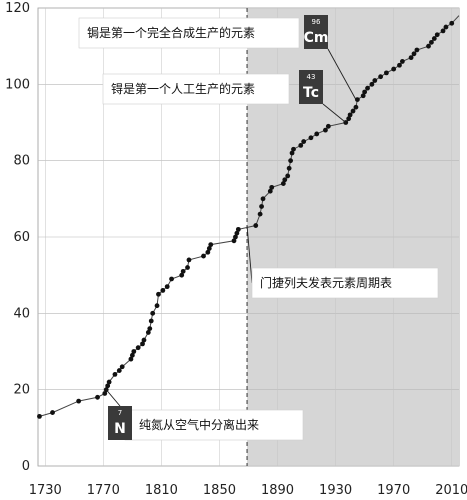 This screenshot has width=467, height=500. Describe the element at coordinates (311, 77) in the screenshot. I see `element-atomic-number: 43` at that location.